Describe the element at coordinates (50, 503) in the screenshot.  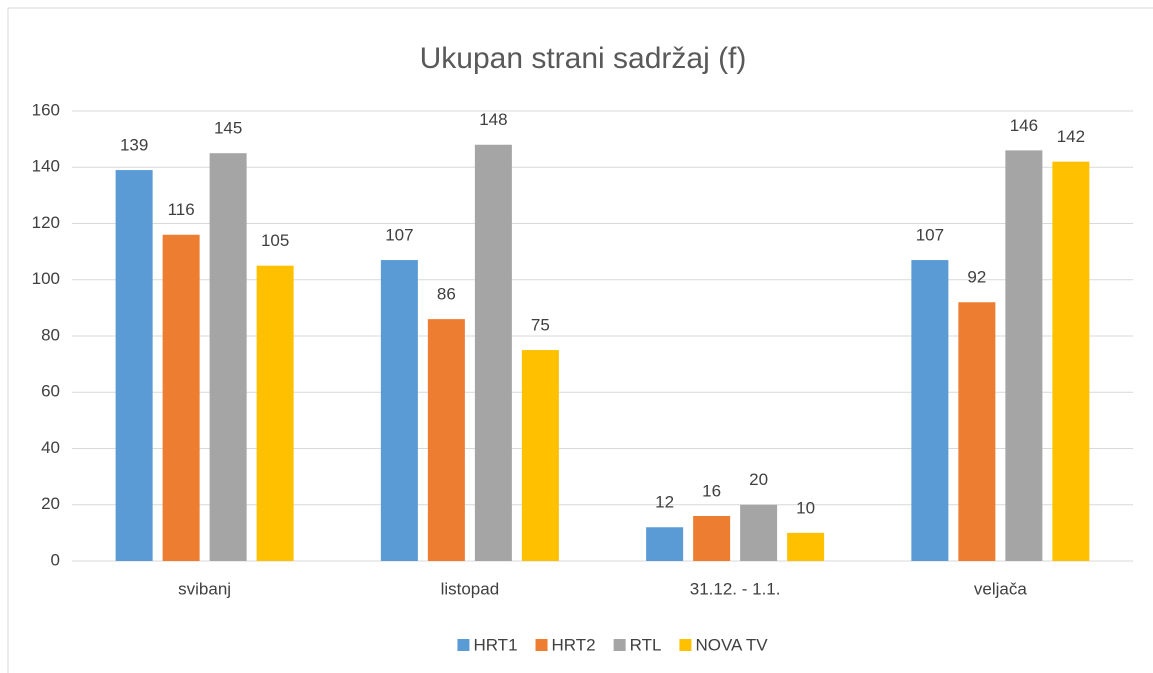
I see `y-tick-label: 20` at that location.